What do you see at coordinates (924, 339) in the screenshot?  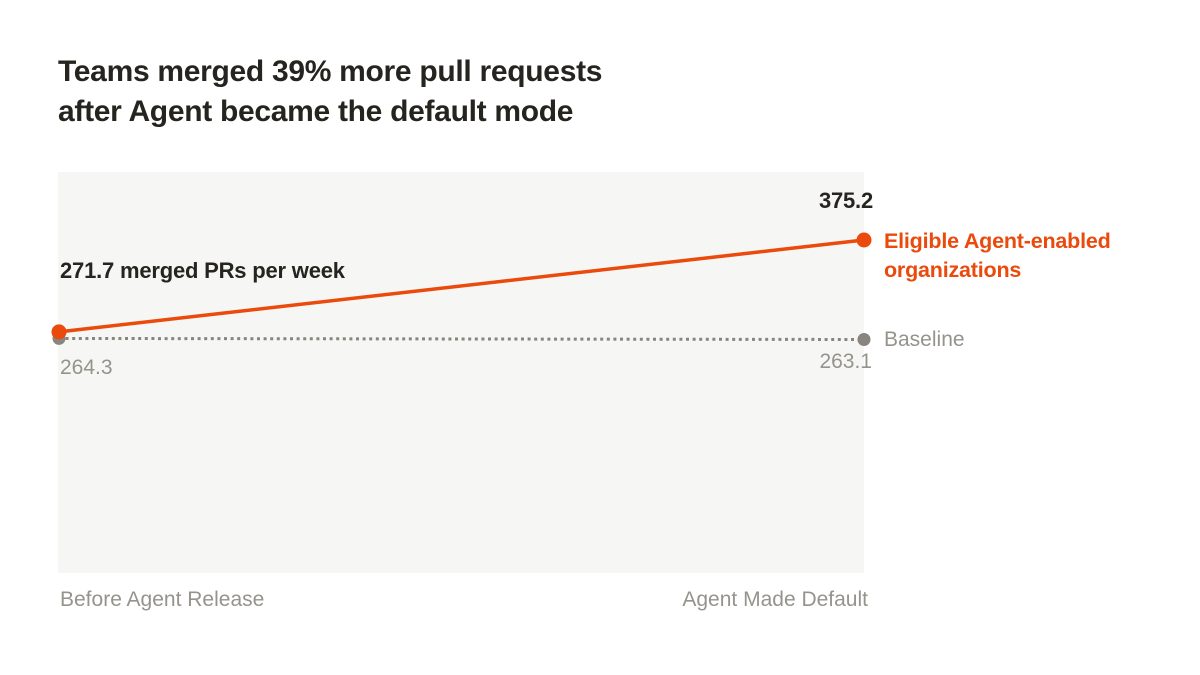 I see `legend-baseline-label: Baseline` at bounding box center [924, 339].